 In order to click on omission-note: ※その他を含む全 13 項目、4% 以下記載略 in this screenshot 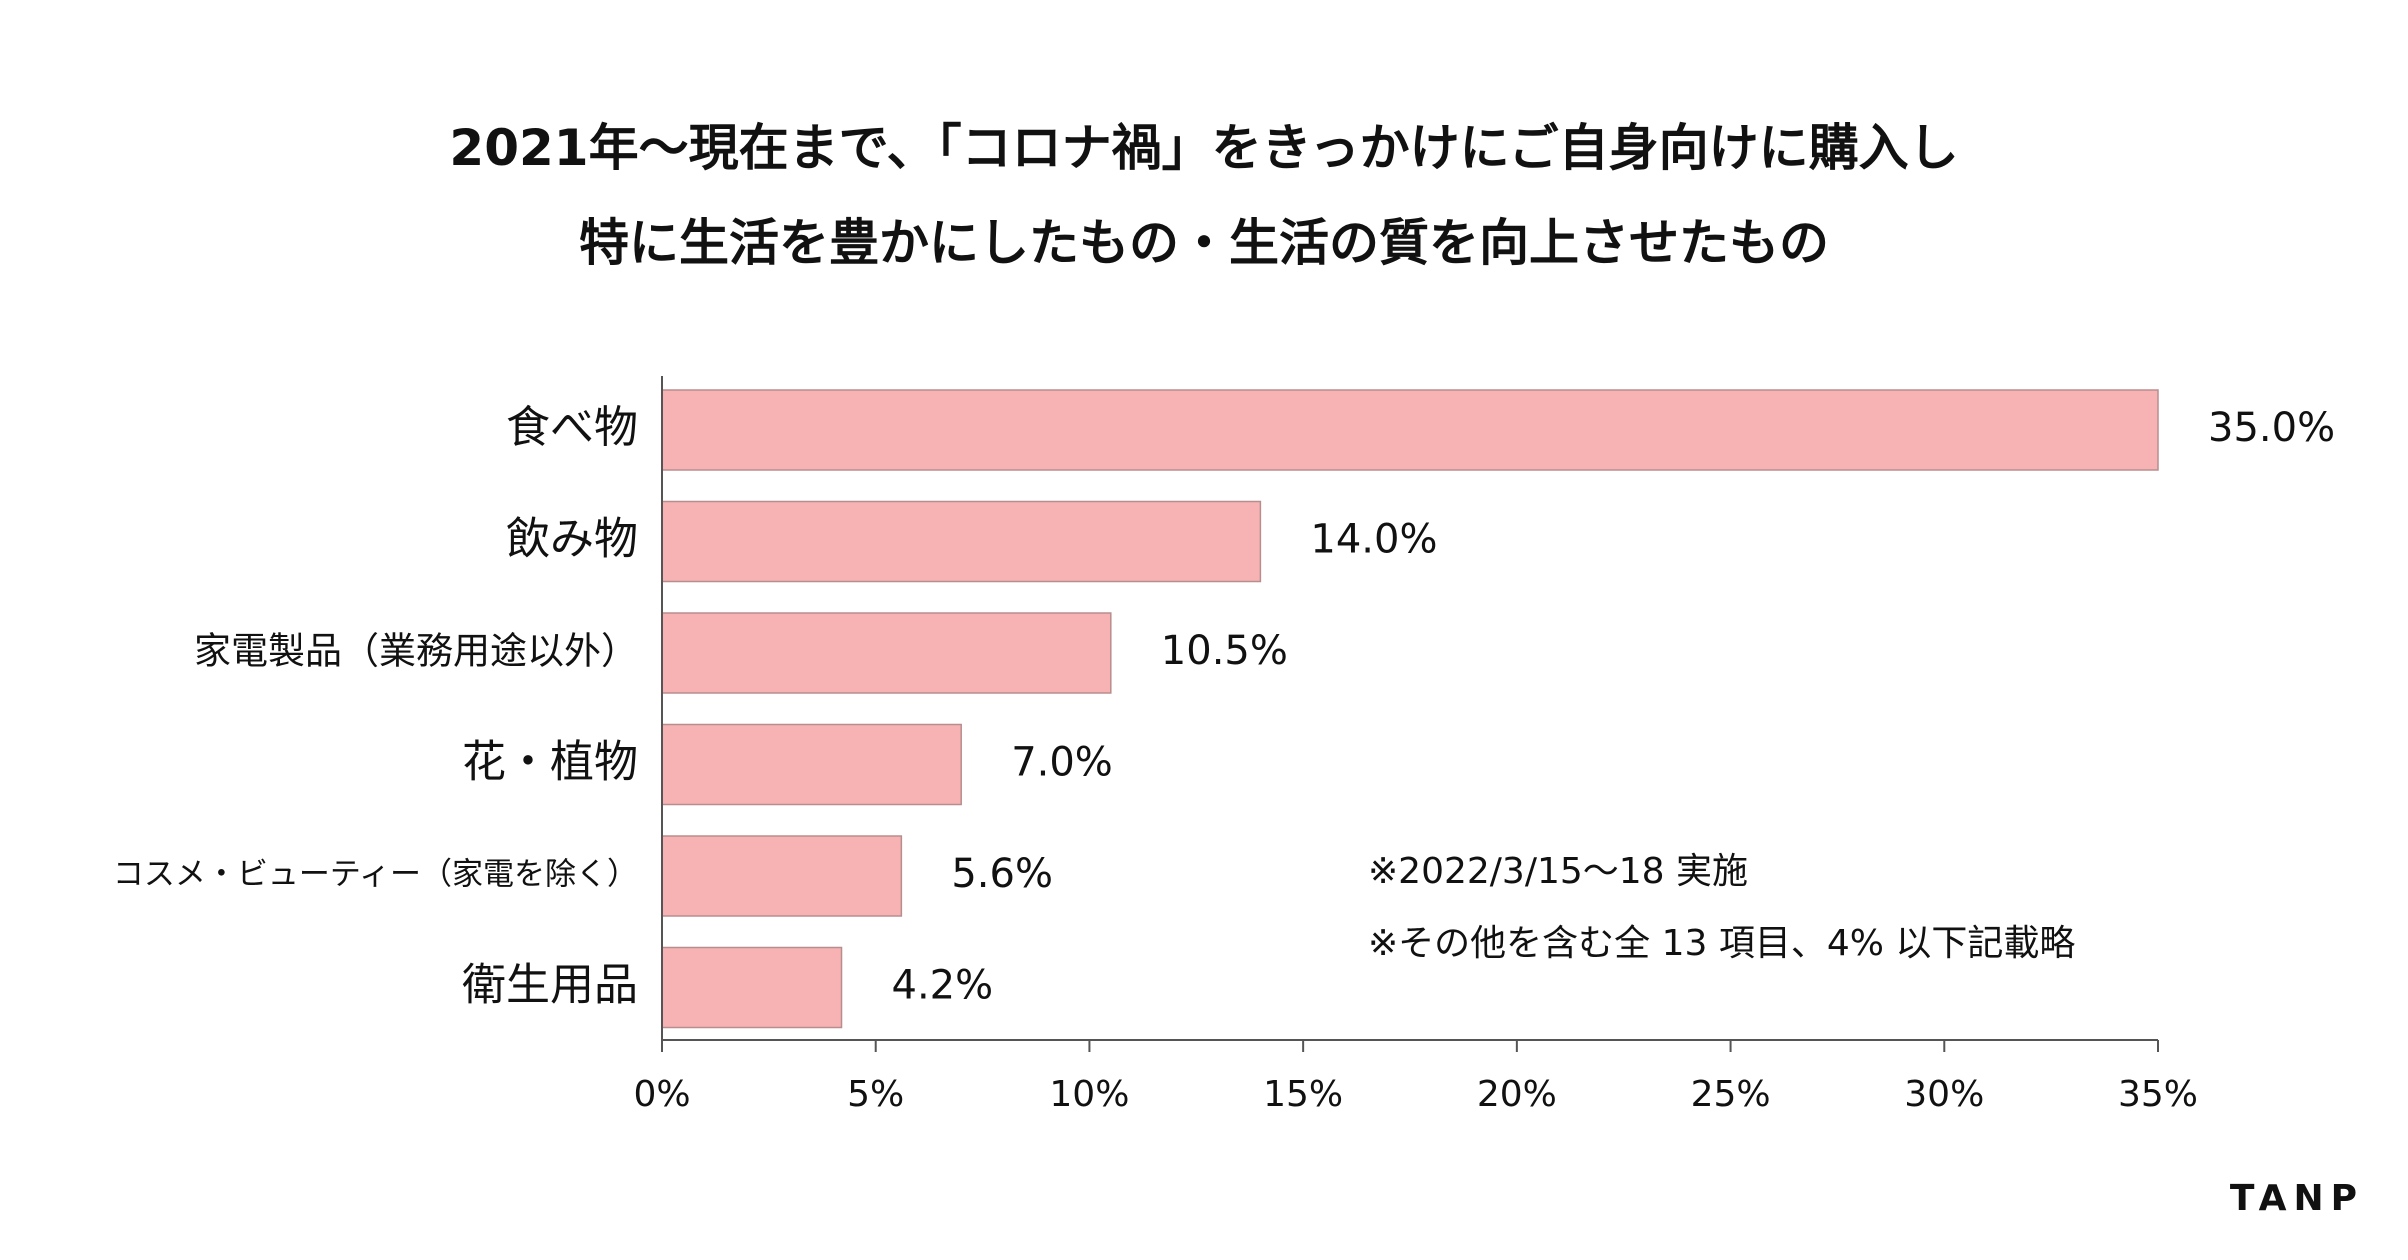, I will do `click(1722, 943)`.